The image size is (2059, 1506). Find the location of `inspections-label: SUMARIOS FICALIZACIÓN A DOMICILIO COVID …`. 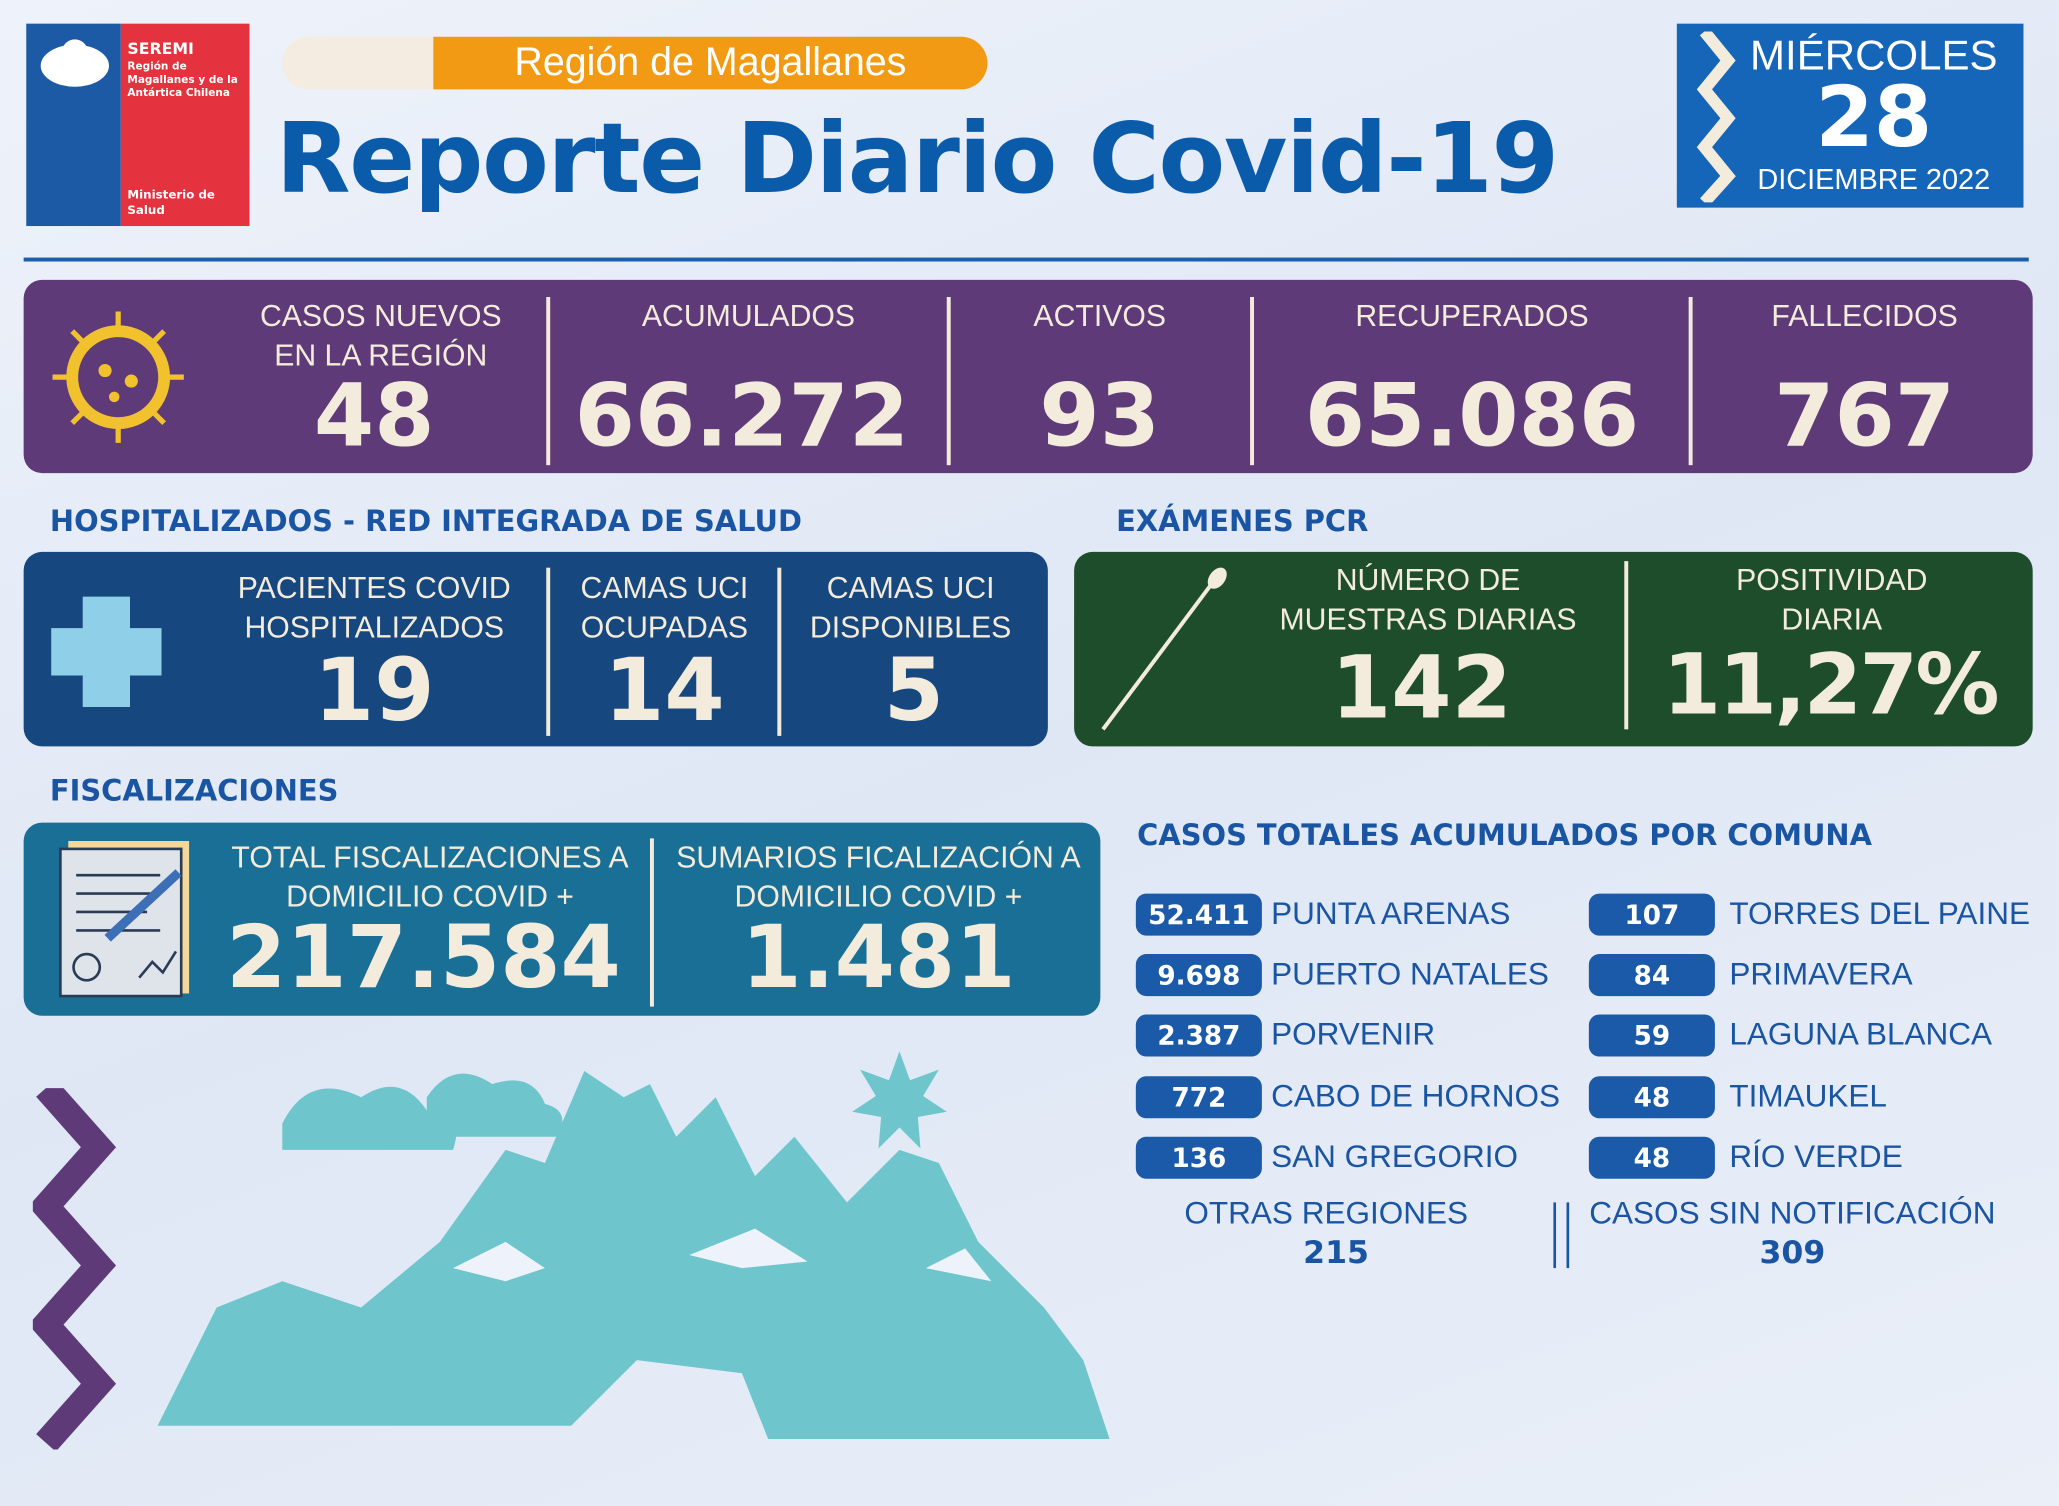

inspections-label: SUMARIOS FICALIZACIÓN A DOMICILIO COVID … is located at coordinates (878, 876).